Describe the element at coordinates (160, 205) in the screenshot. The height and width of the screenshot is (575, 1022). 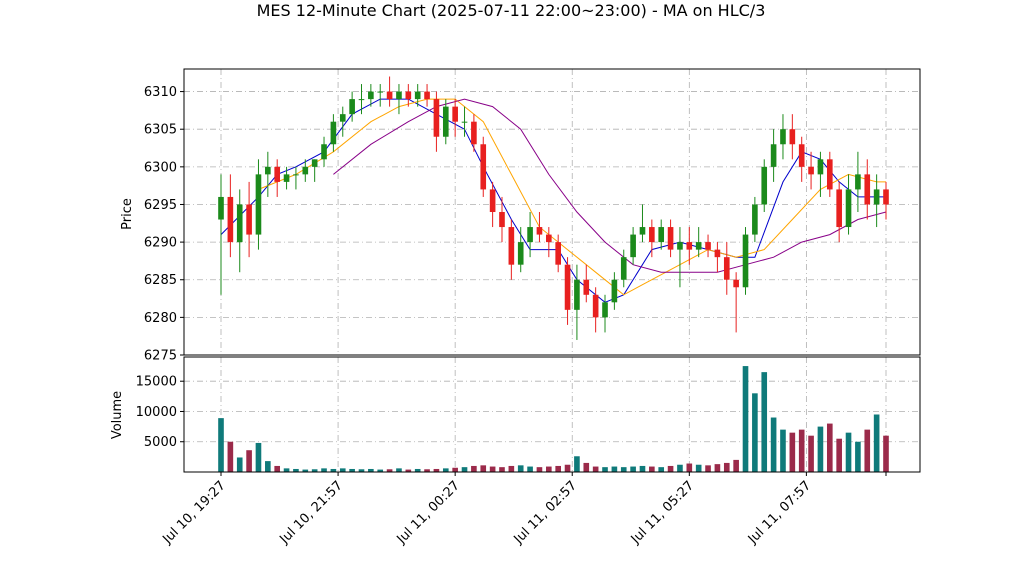
I see `price-tick-label: 6295` at that location.